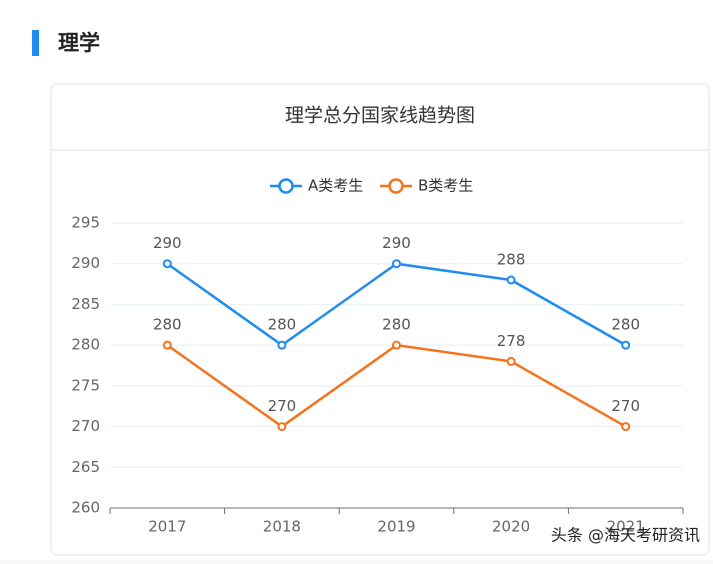 This screenshot has width=713, height=564. What do you see at coordinates (335, 186) in the screenshot?
I see `legend-label: A类考生` at bounding box center [335, 186].